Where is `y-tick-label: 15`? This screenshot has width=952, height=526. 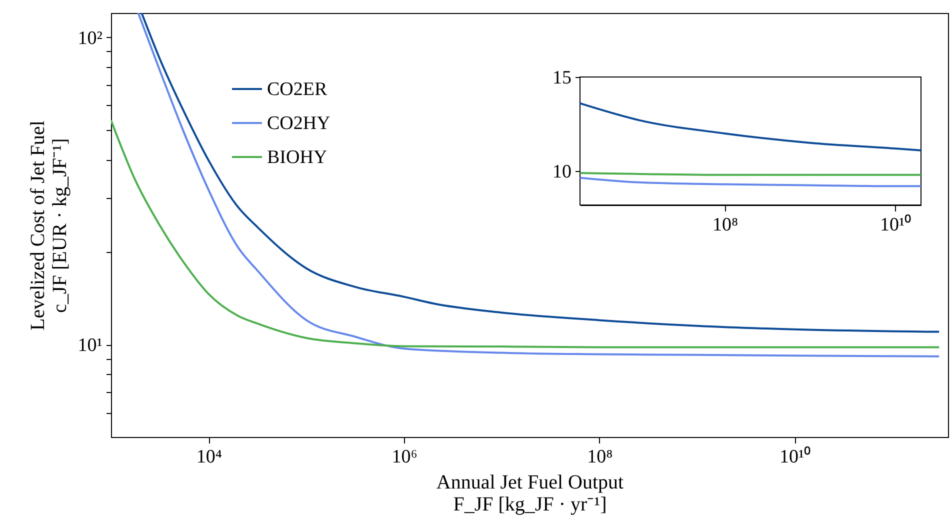 y-tick-label: 15 is located at coordinates (562, 78).